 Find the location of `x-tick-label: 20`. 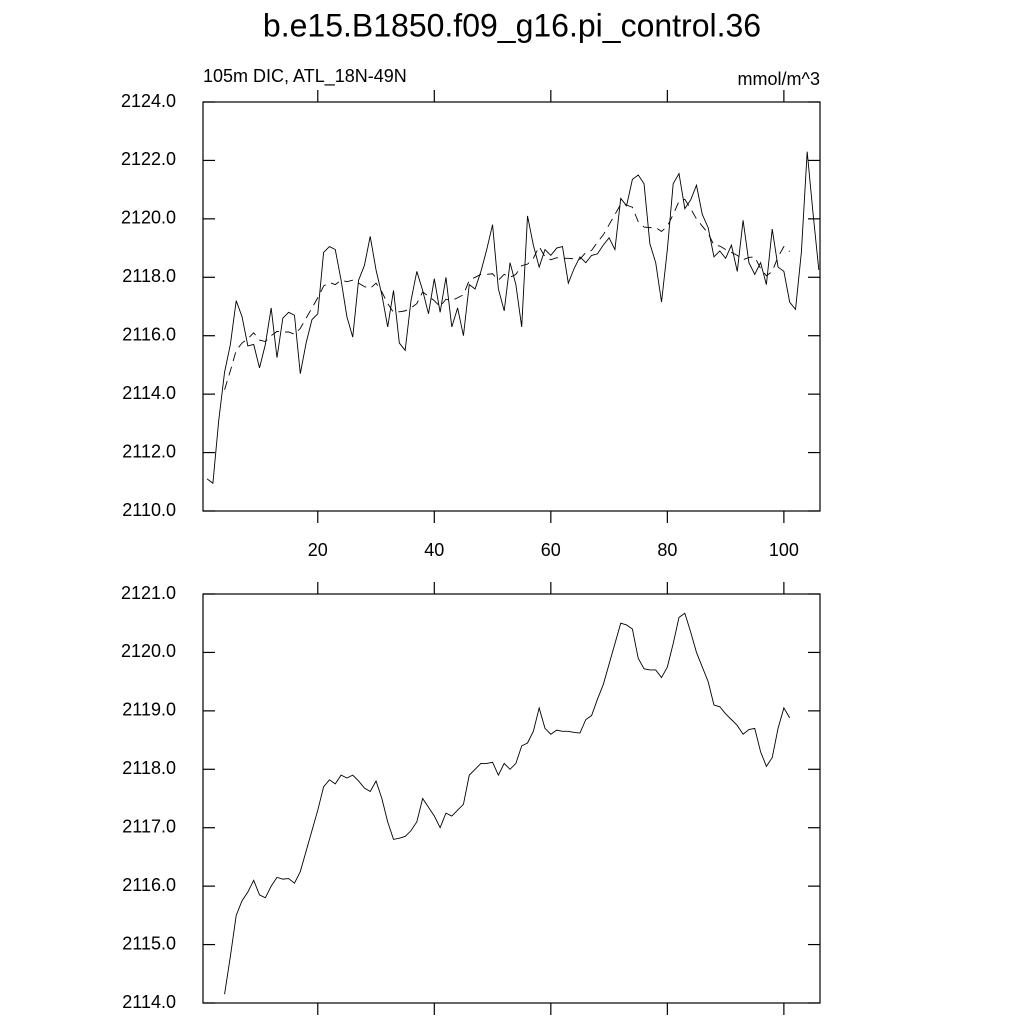

x-tick-label: 20 is located at coordinates (318, 550).